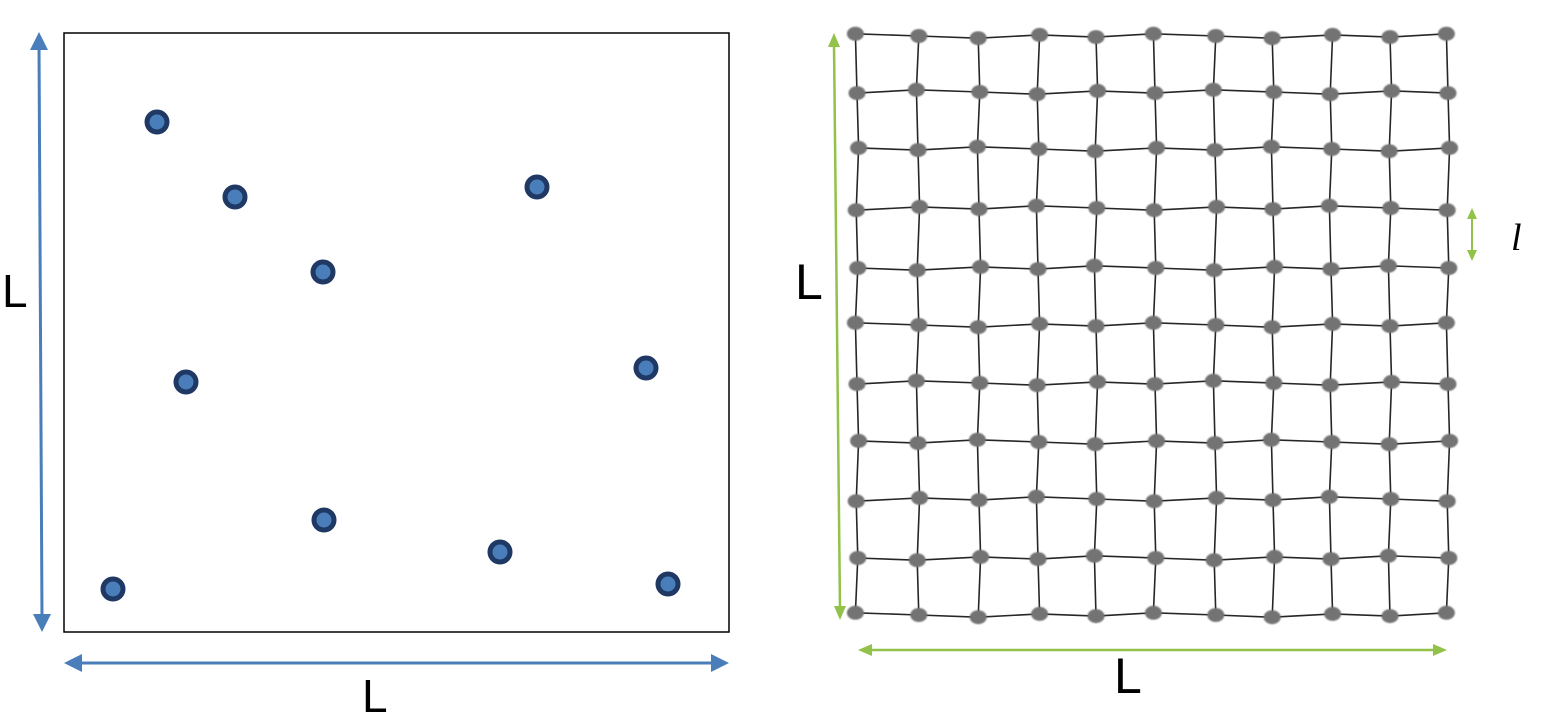 This screenshot has width=1546, height=722. What do you see at coordinates (375, 696) in the screenshot?
I see `left-width-label: L` at bounding box center [375, 696].